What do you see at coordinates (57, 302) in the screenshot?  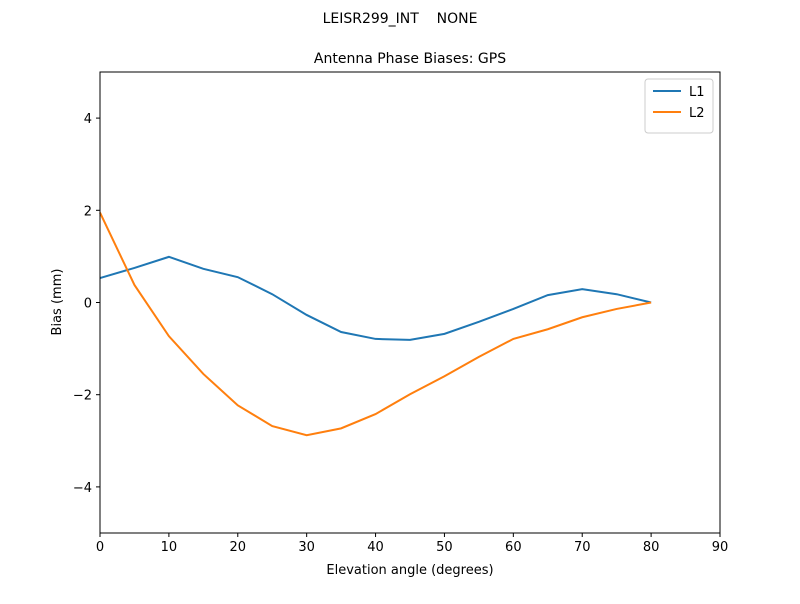 I see `y-axis-label: Bias (mm)` at bounding box center [57, 302].